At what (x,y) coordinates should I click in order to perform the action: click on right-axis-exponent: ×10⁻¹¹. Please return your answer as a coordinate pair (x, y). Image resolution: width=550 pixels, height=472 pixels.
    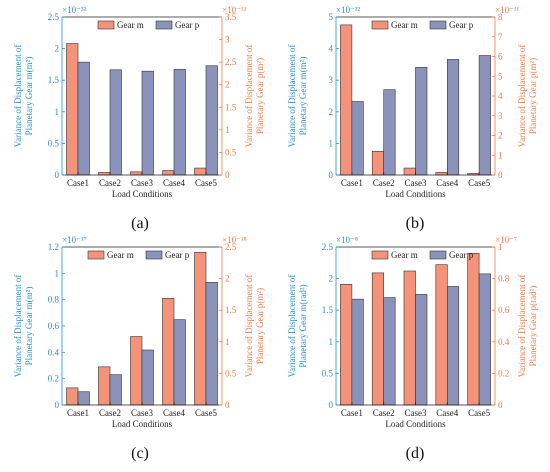
    Looking at the image, I should click on (507, 10).